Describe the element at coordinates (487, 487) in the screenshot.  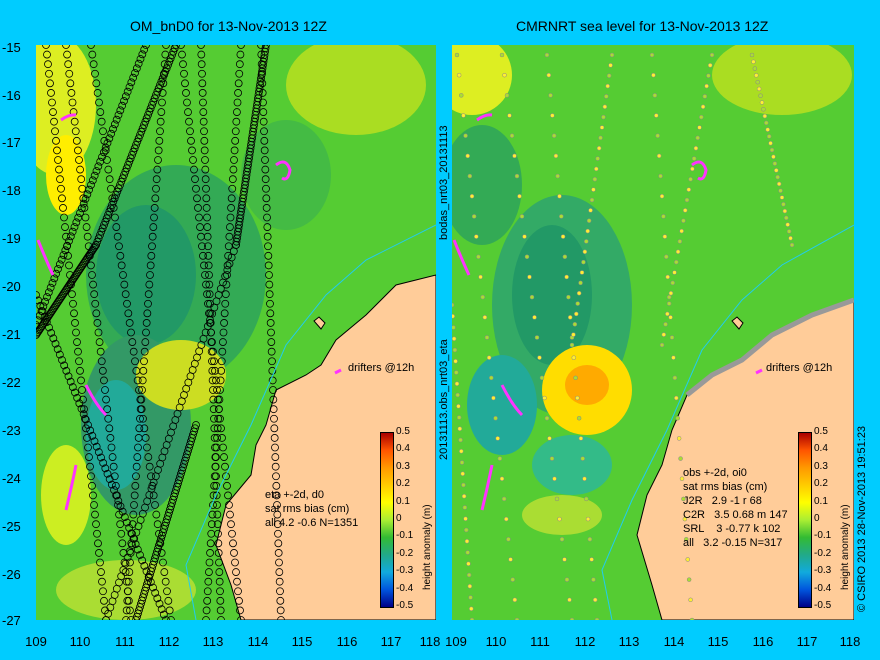
I see `drifter-track` at that location.